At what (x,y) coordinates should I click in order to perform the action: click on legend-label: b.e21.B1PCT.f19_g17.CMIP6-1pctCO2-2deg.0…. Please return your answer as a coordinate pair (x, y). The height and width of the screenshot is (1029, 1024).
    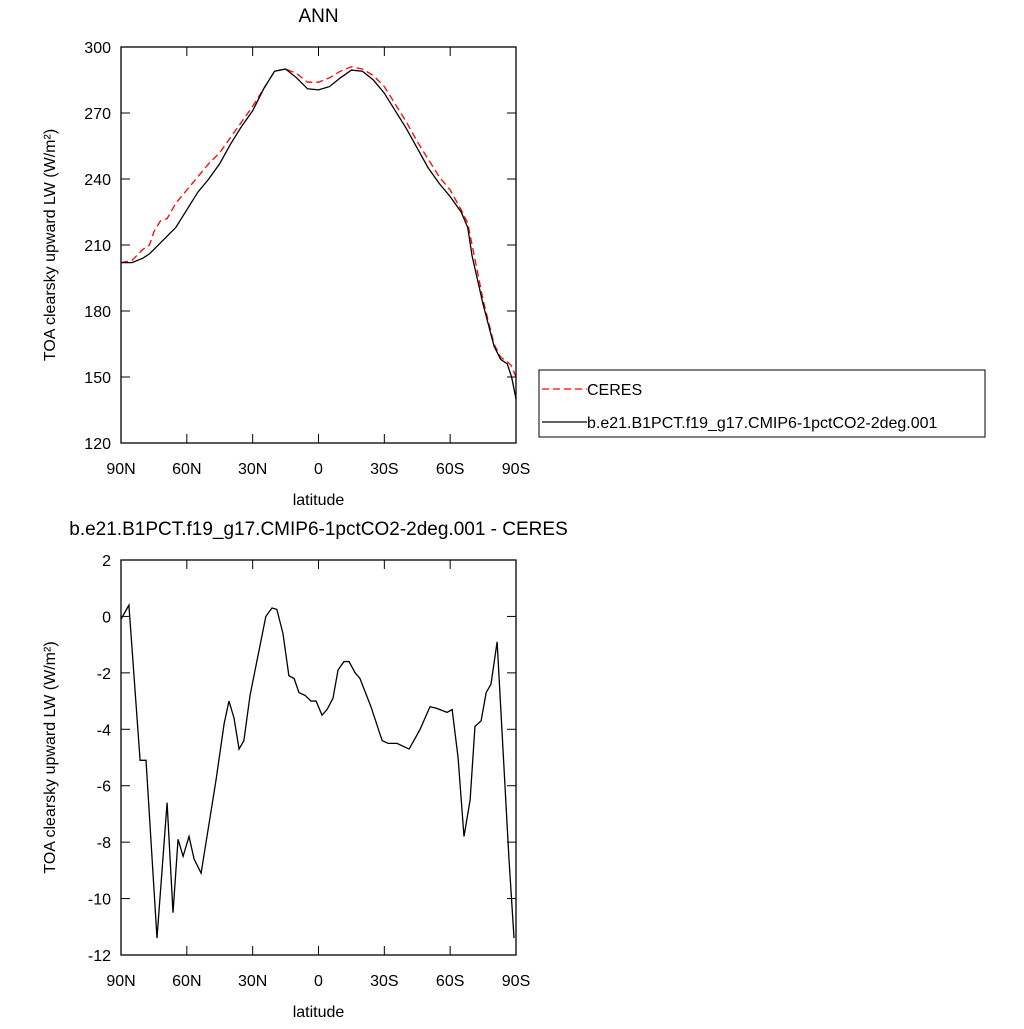
    Looking at the image, I should click on (762, 423).